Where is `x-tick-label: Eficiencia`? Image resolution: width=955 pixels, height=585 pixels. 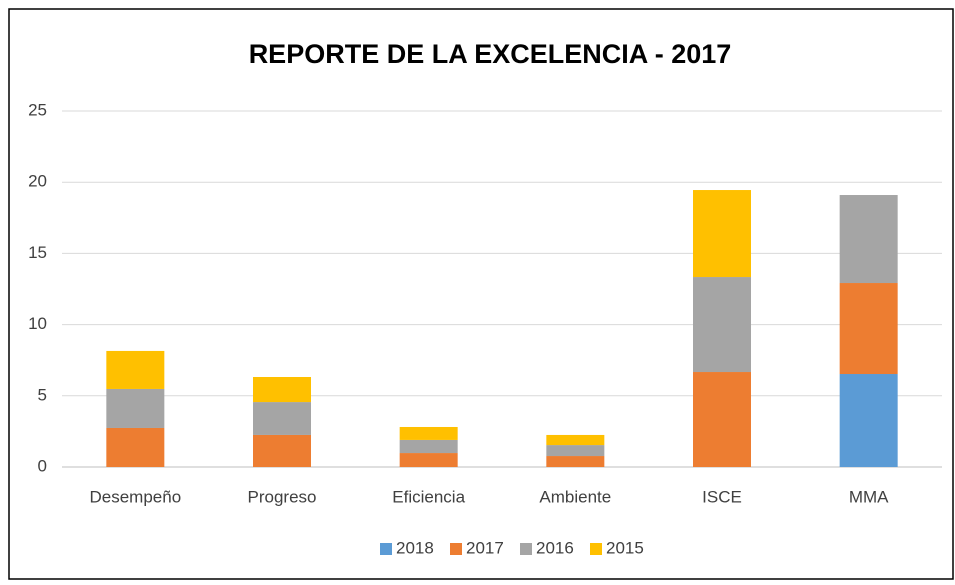
x-tick-label: Eficiencia is located at coordinates (428, 496).